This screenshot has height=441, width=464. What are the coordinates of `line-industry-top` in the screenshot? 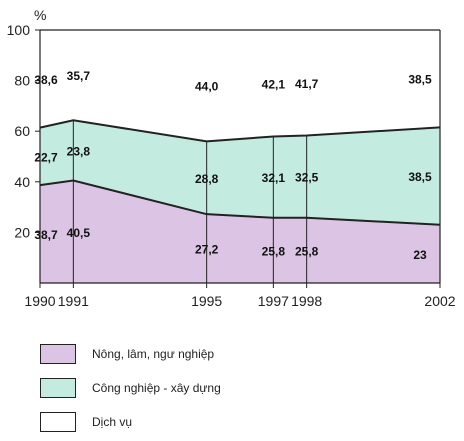 It's located at (240, 131).